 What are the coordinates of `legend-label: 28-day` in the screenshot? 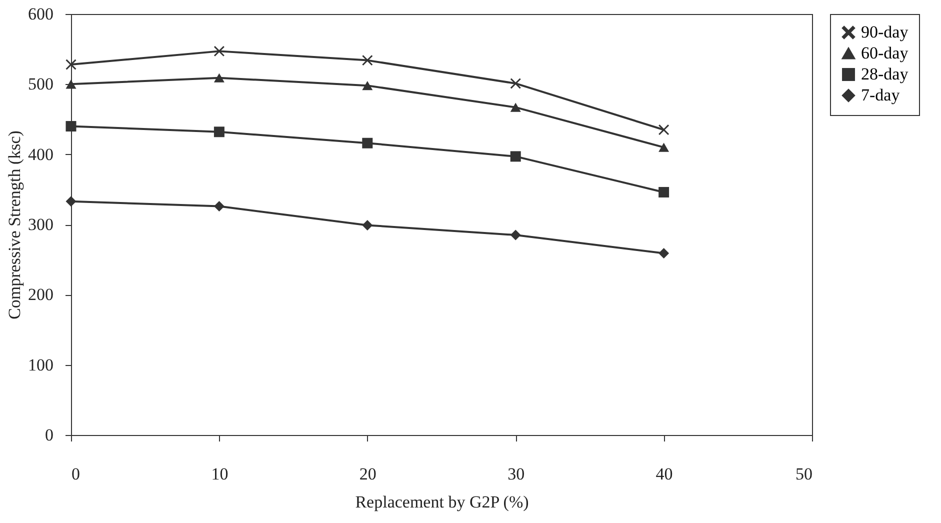 It's located at (885, 74).